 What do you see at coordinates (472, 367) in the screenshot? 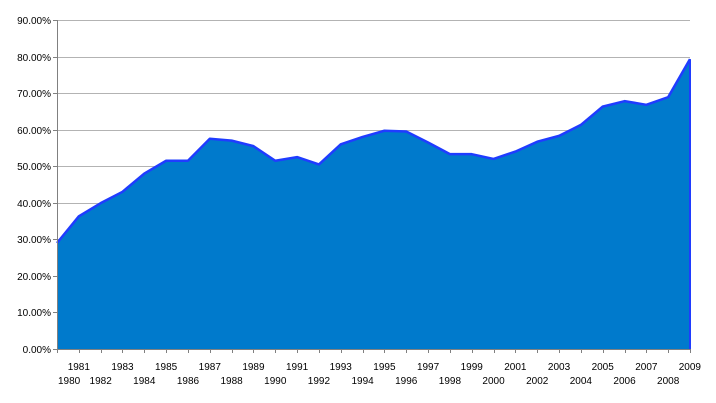
I see `x-tick-label: 1999` at bounding box center [472, 367].